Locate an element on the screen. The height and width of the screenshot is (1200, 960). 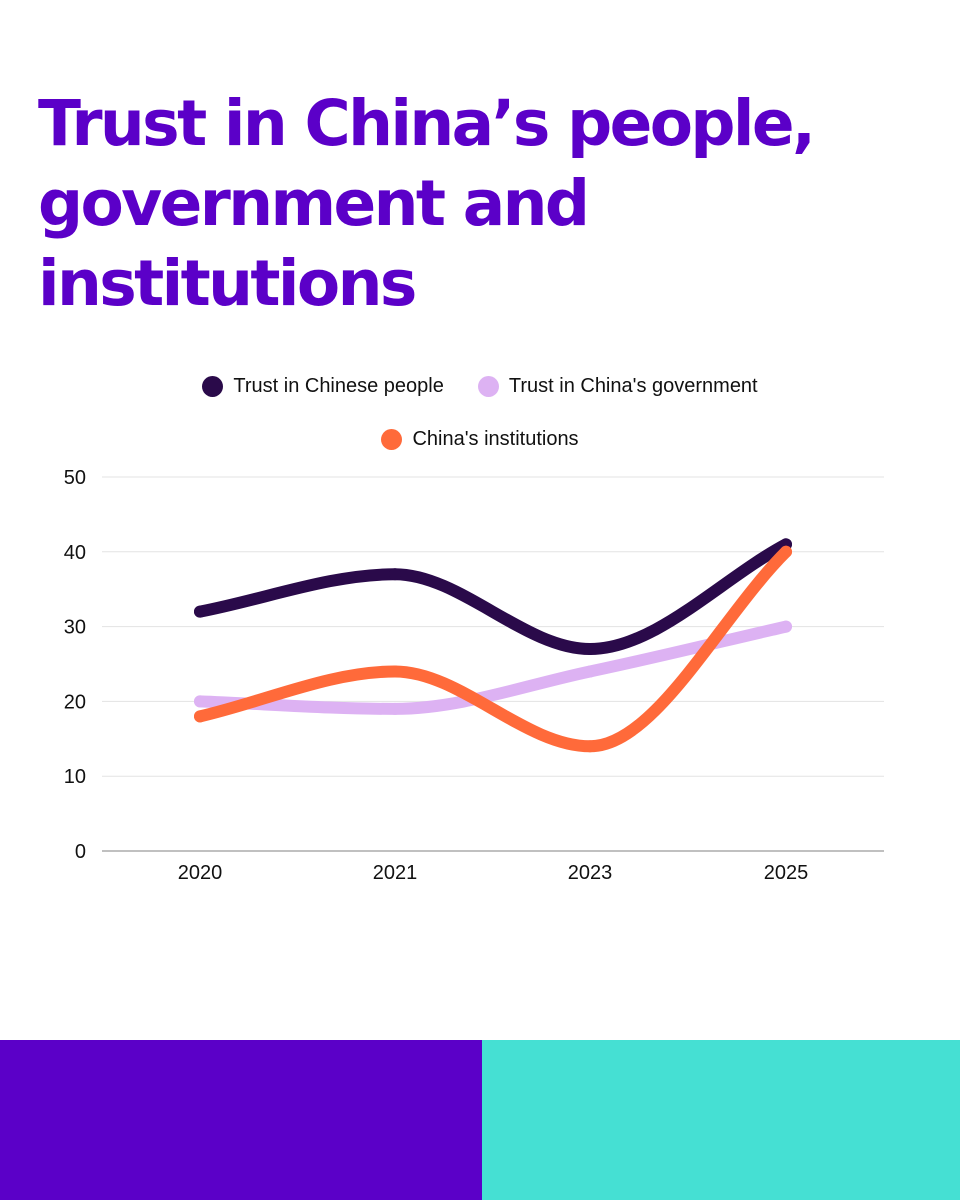
series-line-chinese-people is located at coordinates (493, 597).